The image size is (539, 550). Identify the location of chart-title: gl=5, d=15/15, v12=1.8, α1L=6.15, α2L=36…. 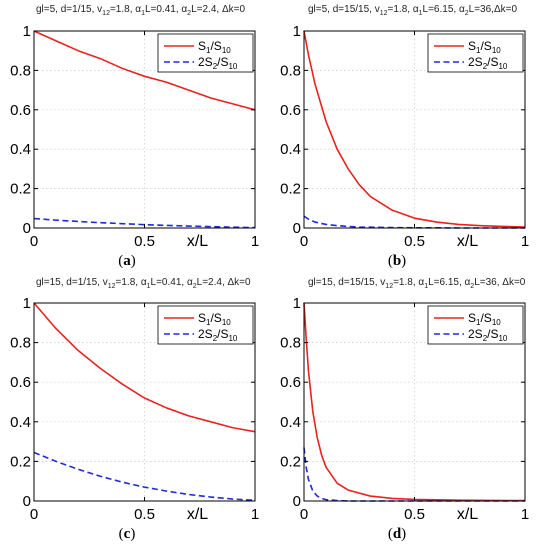
(412, 10).